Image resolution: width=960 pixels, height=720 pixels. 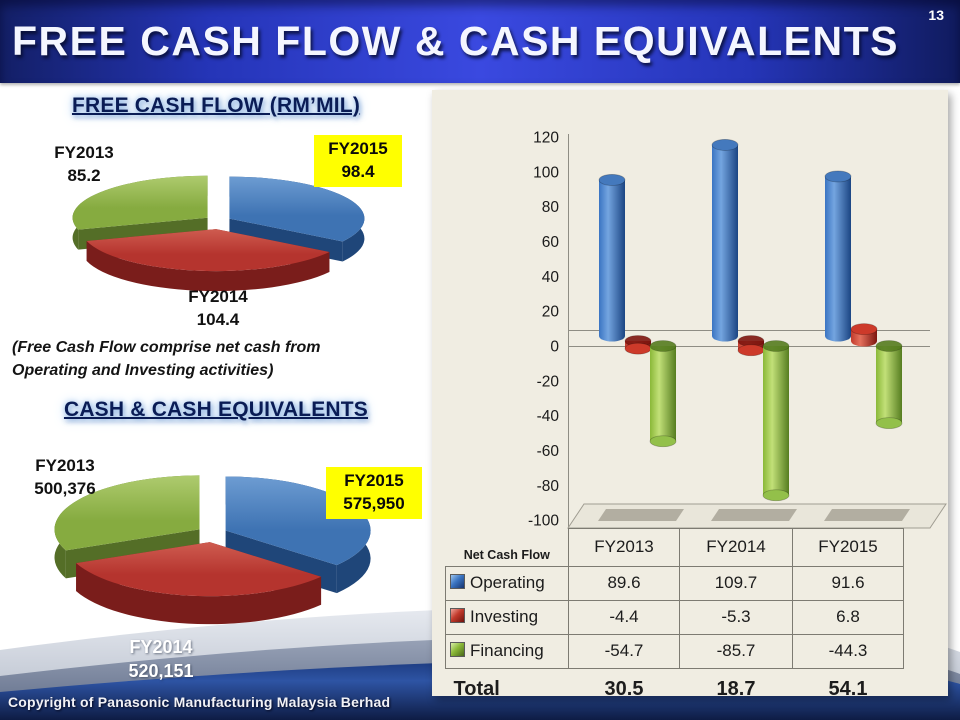 I want to click on y-axis-tick-60: 60, so click(x=551, y=242).